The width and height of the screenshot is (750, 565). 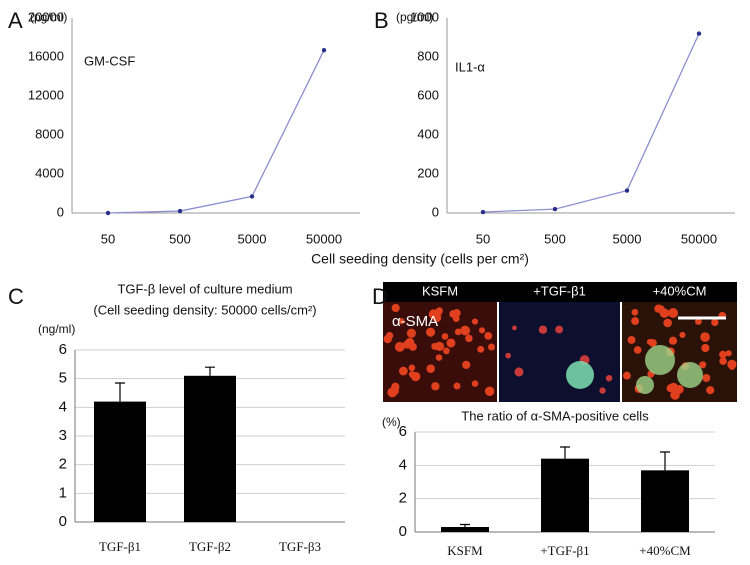 What do you see at coordinates (300, 546) in the screenshot?
I see `x-tick-label: TGF-β3` at bounding box center [300, 546].